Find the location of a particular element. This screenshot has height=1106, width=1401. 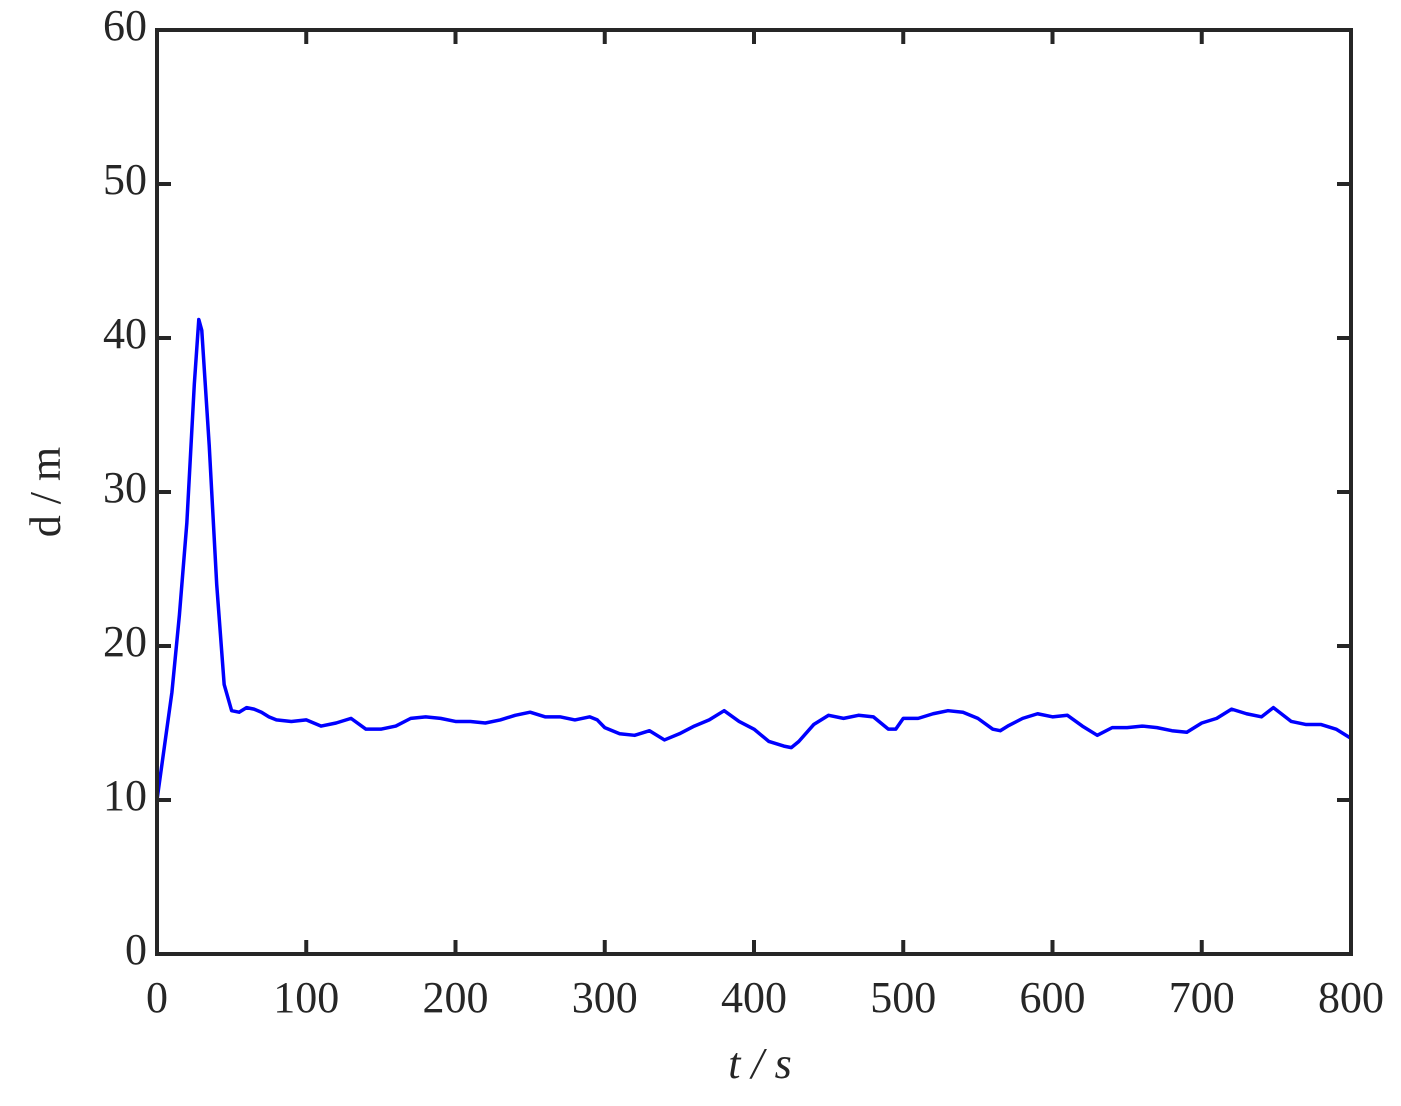

y-tick-label: 10 is located at coordinates (125, 795).